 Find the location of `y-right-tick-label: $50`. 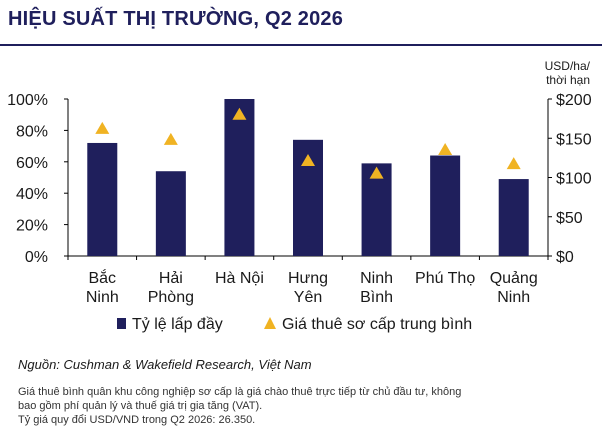

y-right-tick-label: $50 is located at coordinates (569, 218).